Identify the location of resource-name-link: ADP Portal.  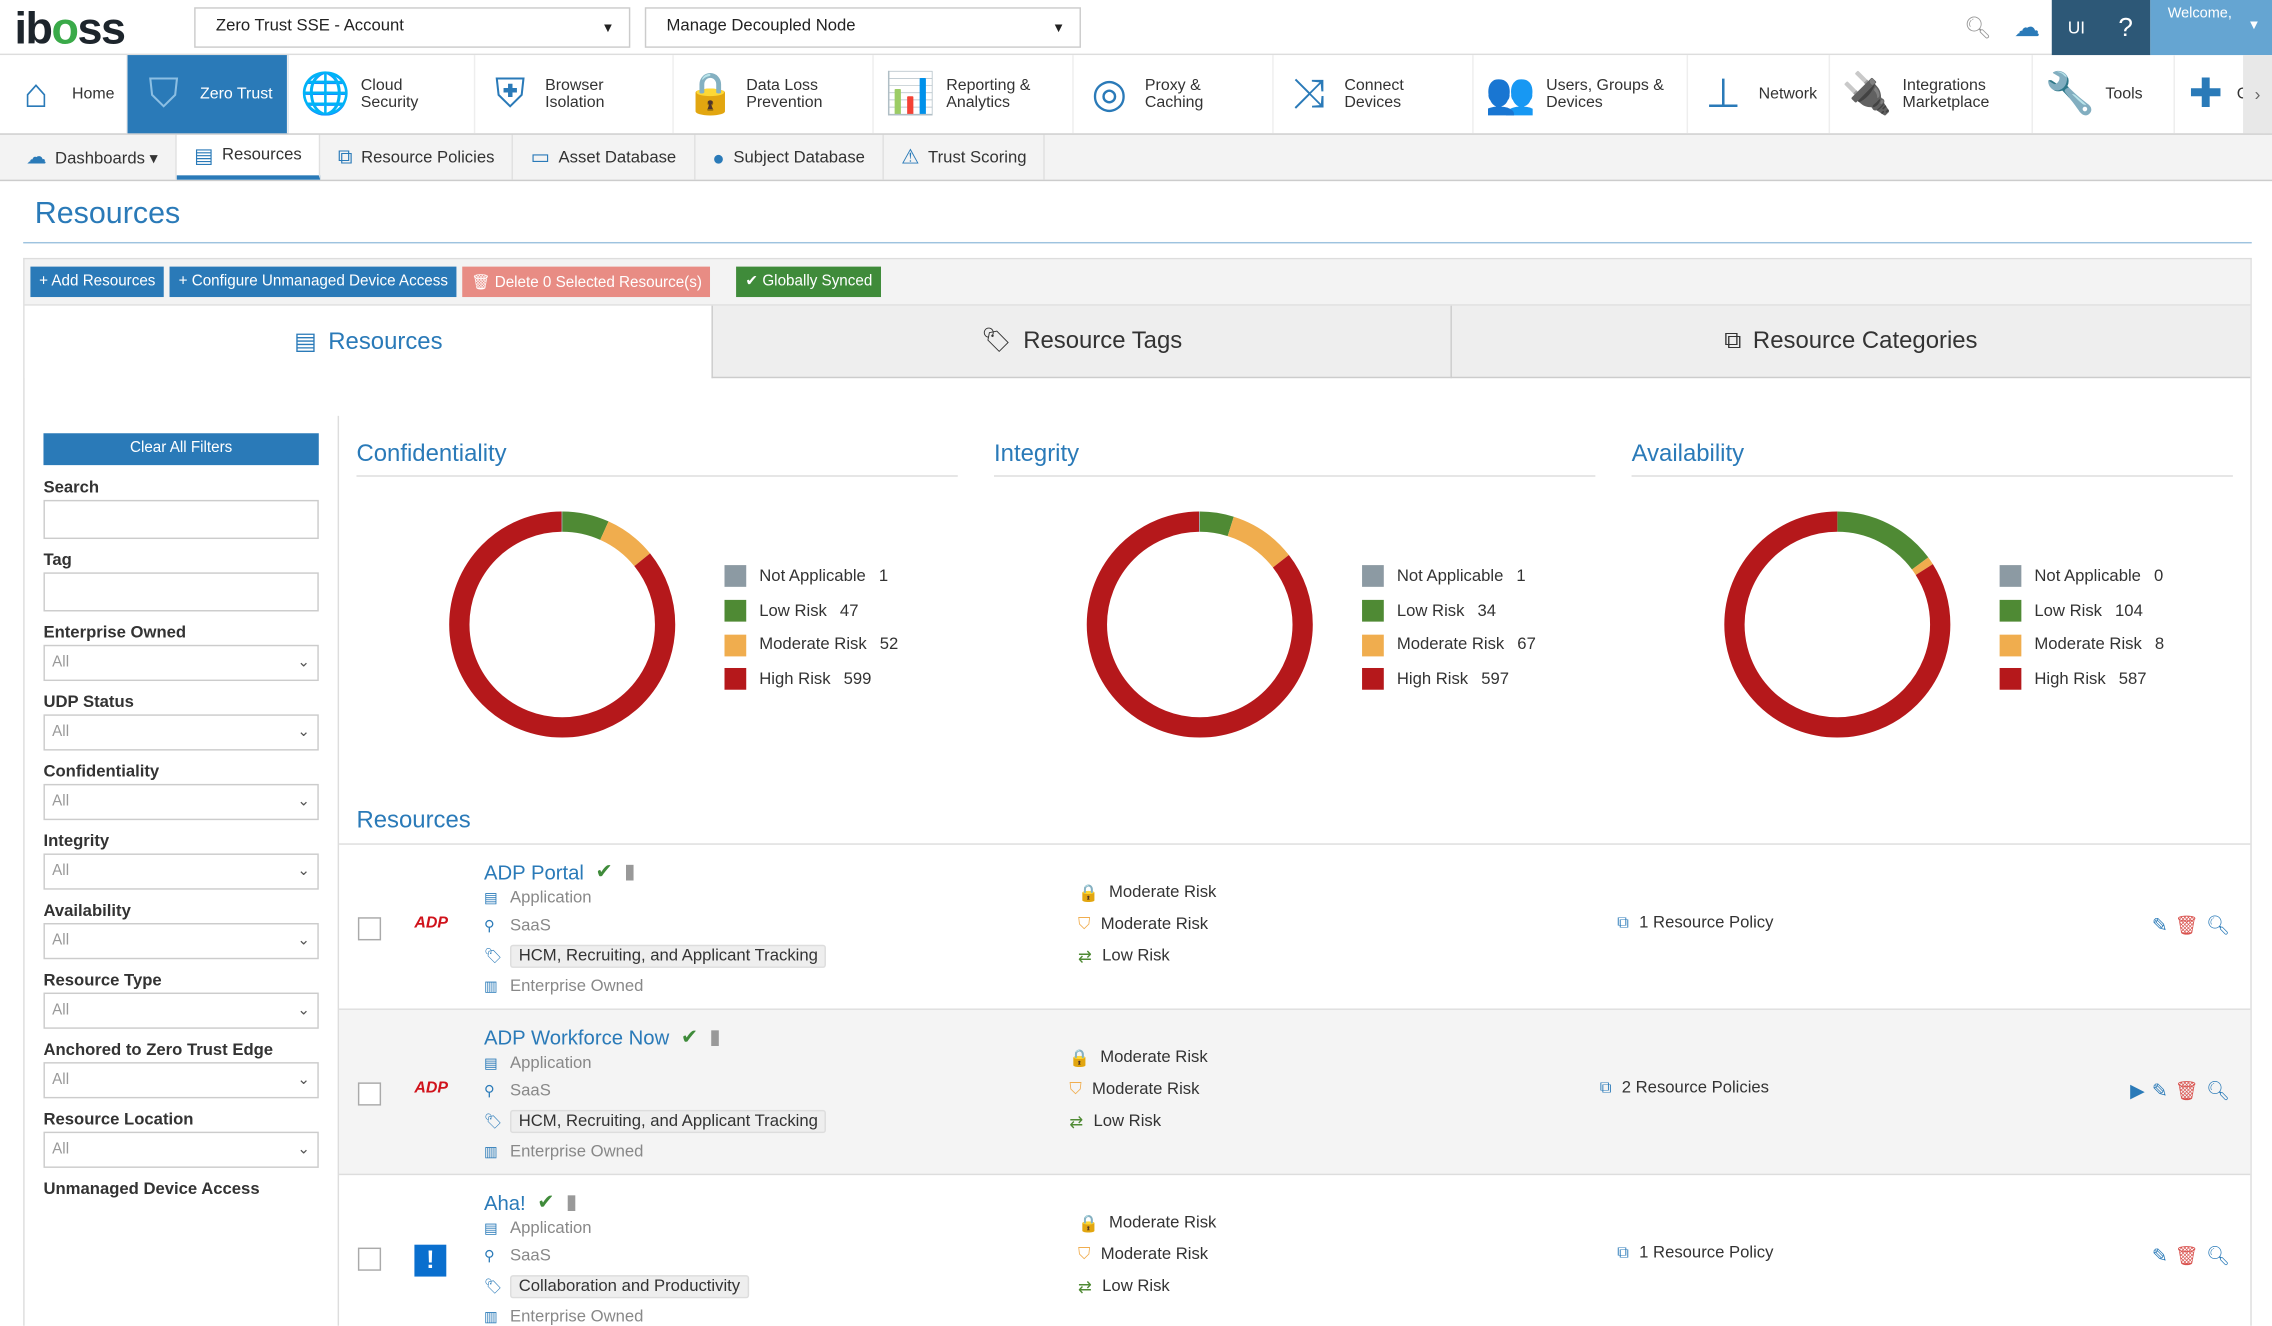
(533, 871).